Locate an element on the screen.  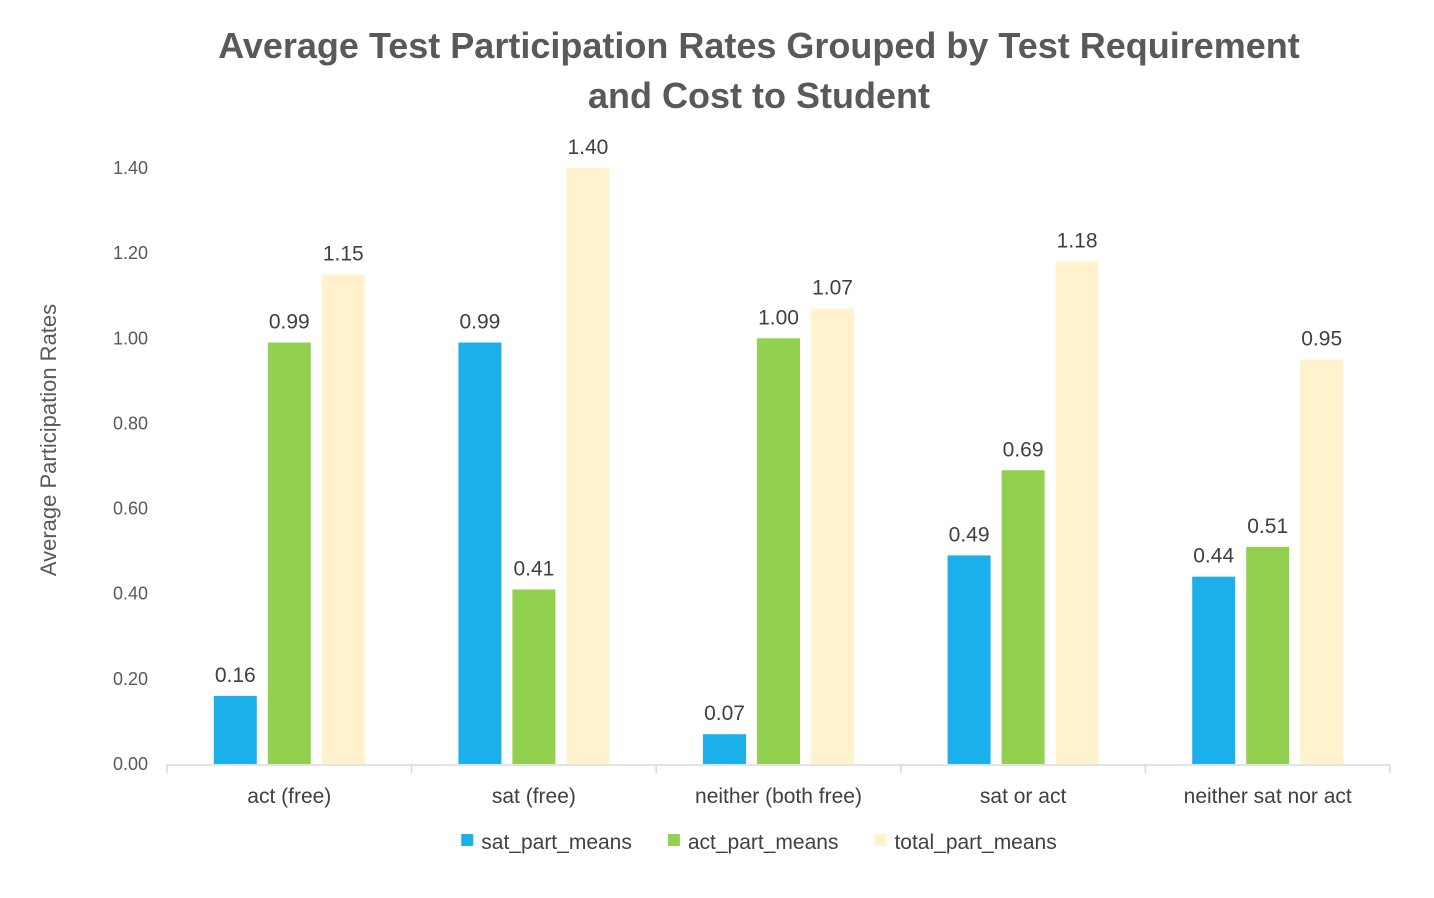
data-label: 0.07 is located at coordinates (724, 713).